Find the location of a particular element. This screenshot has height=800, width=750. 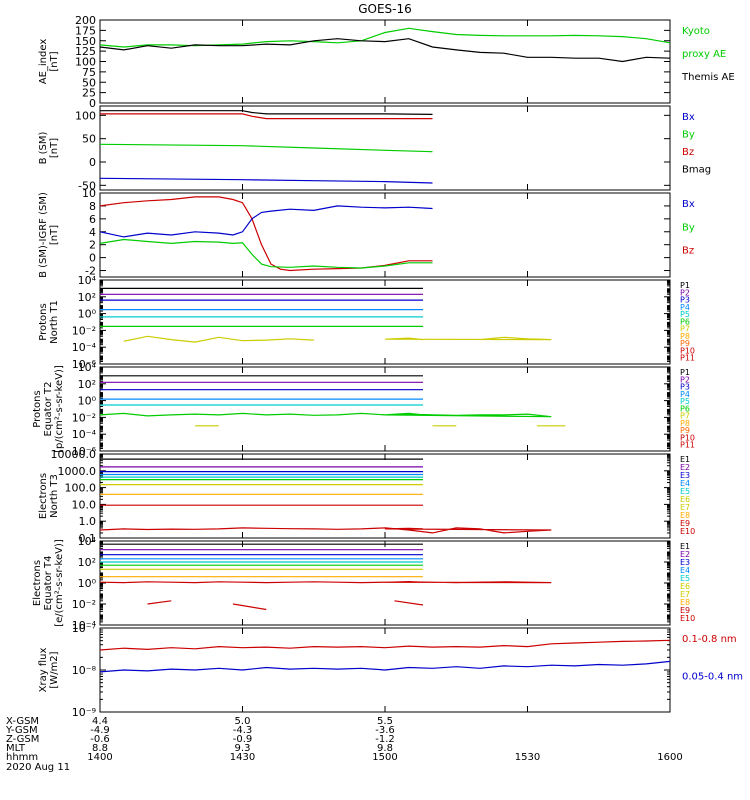

y-tick-label: 10000.0 is located at coordinates (74, 454).